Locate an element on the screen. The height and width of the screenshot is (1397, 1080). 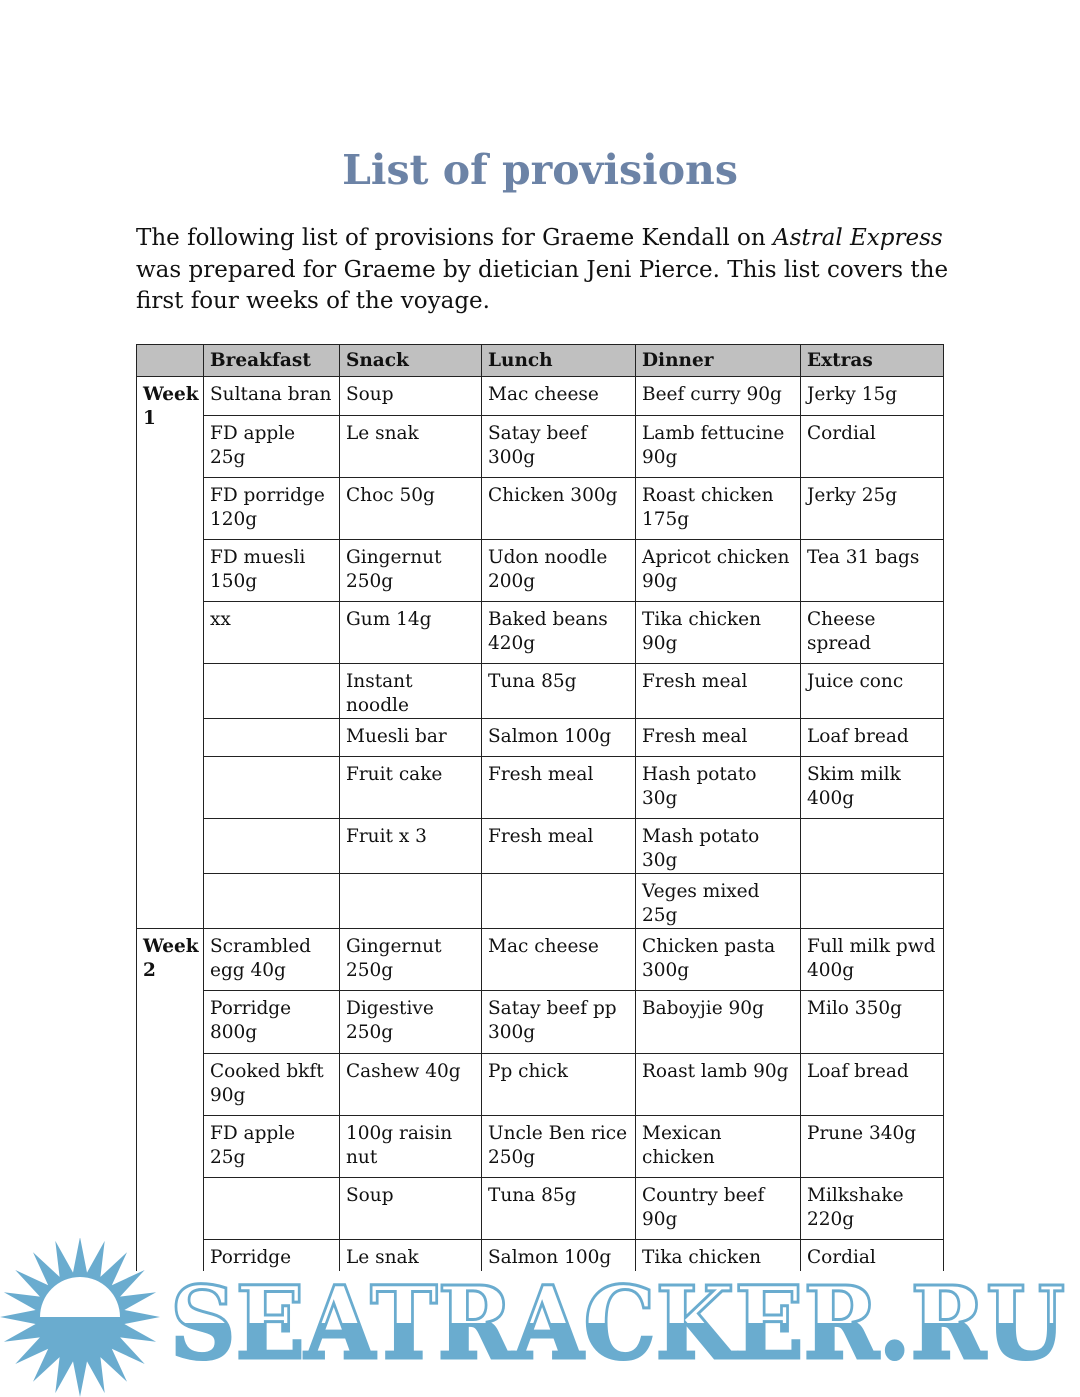
column-header: Extras is located at coordinates (872, 360).